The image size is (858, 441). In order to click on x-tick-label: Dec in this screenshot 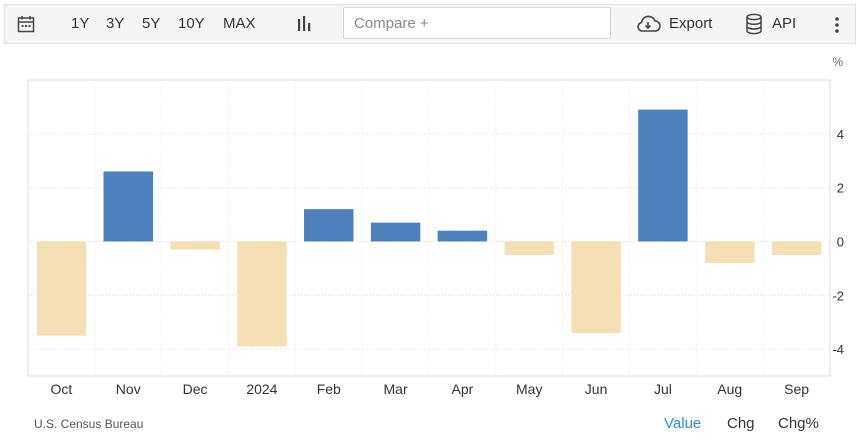, I will do `click(195, 389)`.